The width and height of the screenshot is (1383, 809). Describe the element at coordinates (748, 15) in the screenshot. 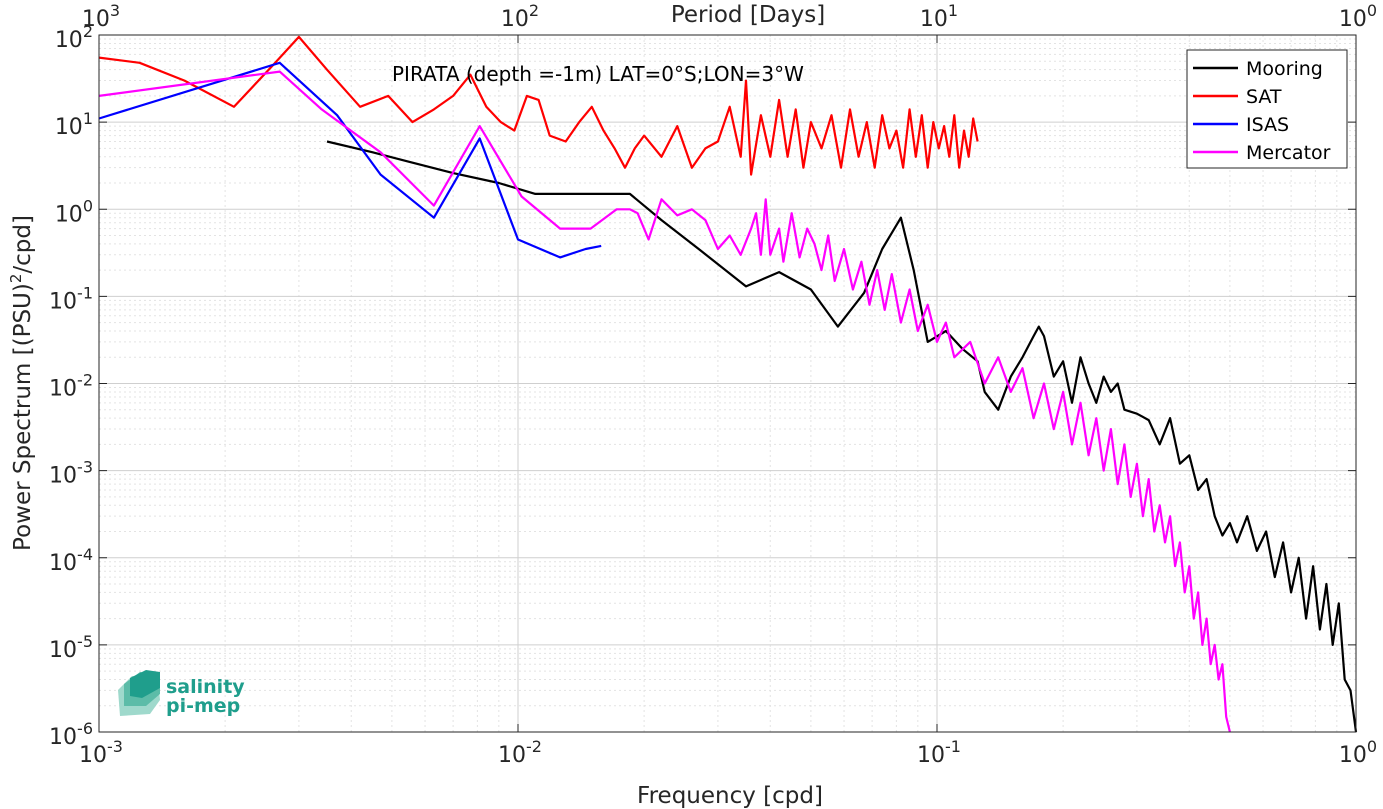

I see `top-axis-label: Period [Days]` at that location.